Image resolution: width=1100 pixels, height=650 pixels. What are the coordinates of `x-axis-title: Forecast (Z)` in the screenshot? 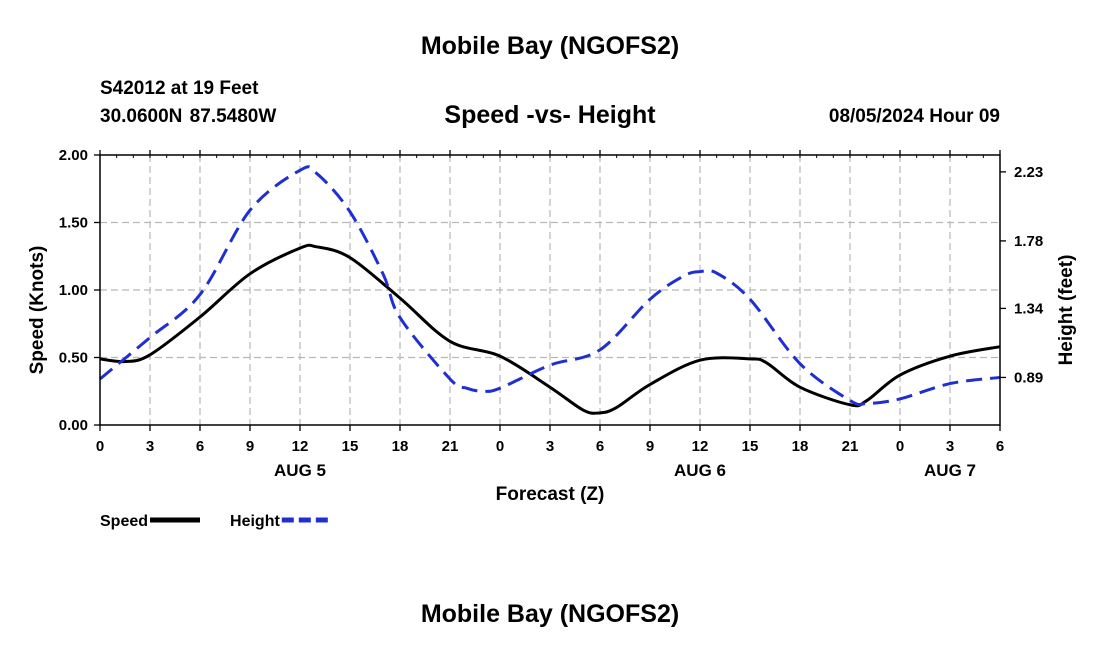 It's located at (550, 494).